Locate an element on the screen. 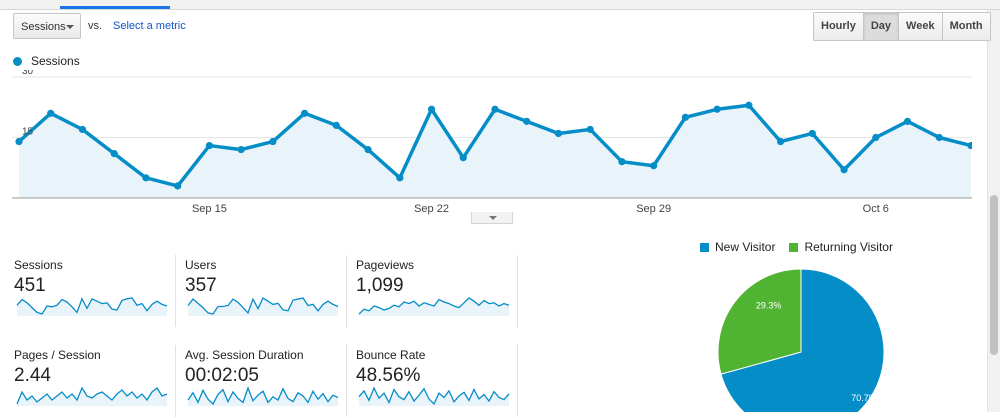 Image resolution: width=1000 pixels, height=418 pixels. scorecard-value: 2.44 is located at coordinates (32, 375).